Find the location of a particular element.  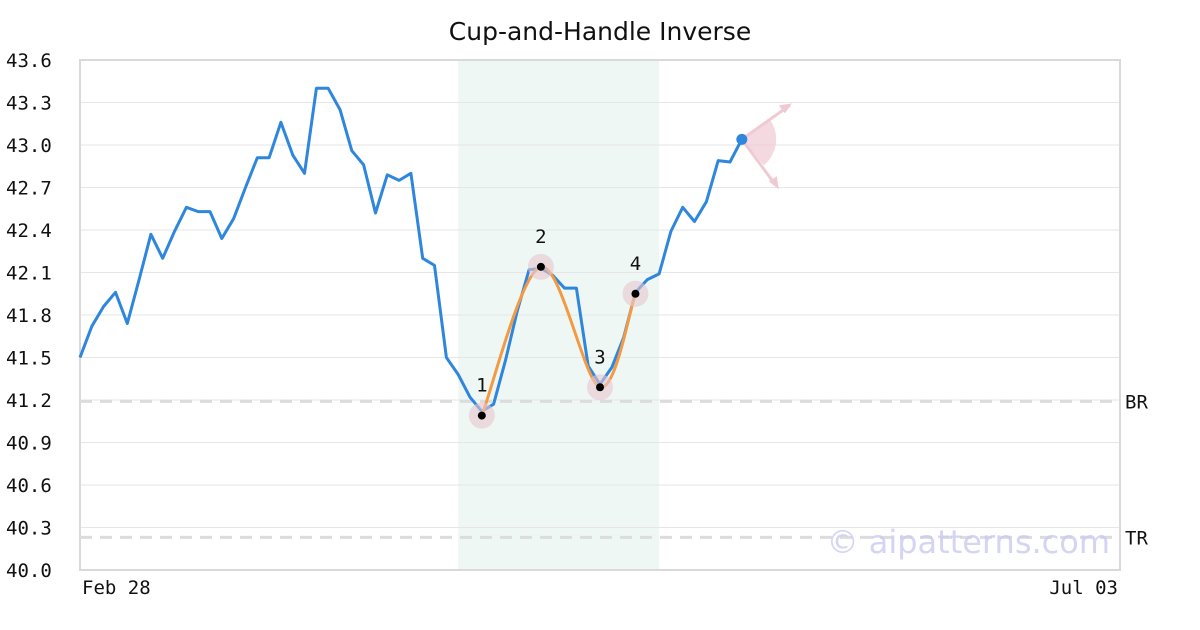

projection-wedge is located at coordinates (759, 142).